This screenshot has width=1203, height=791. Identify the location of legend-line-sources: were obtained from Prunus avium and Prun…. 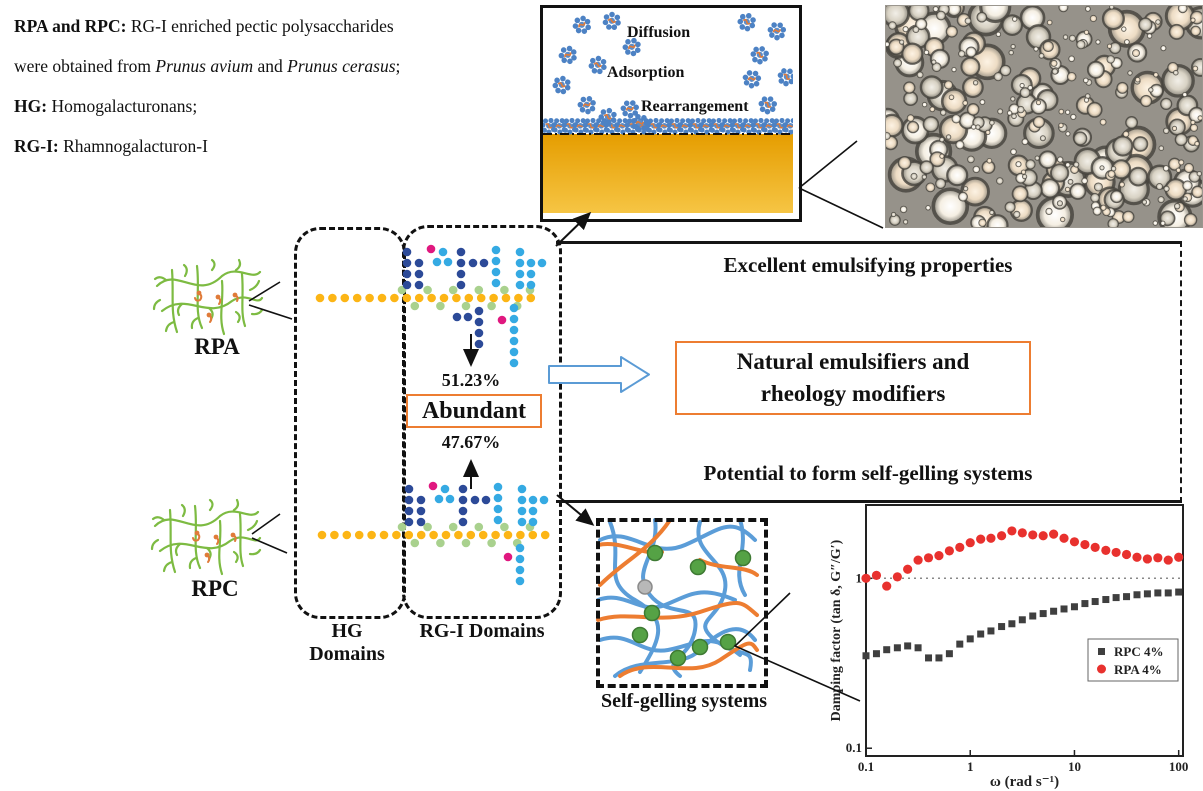
(207, 66).